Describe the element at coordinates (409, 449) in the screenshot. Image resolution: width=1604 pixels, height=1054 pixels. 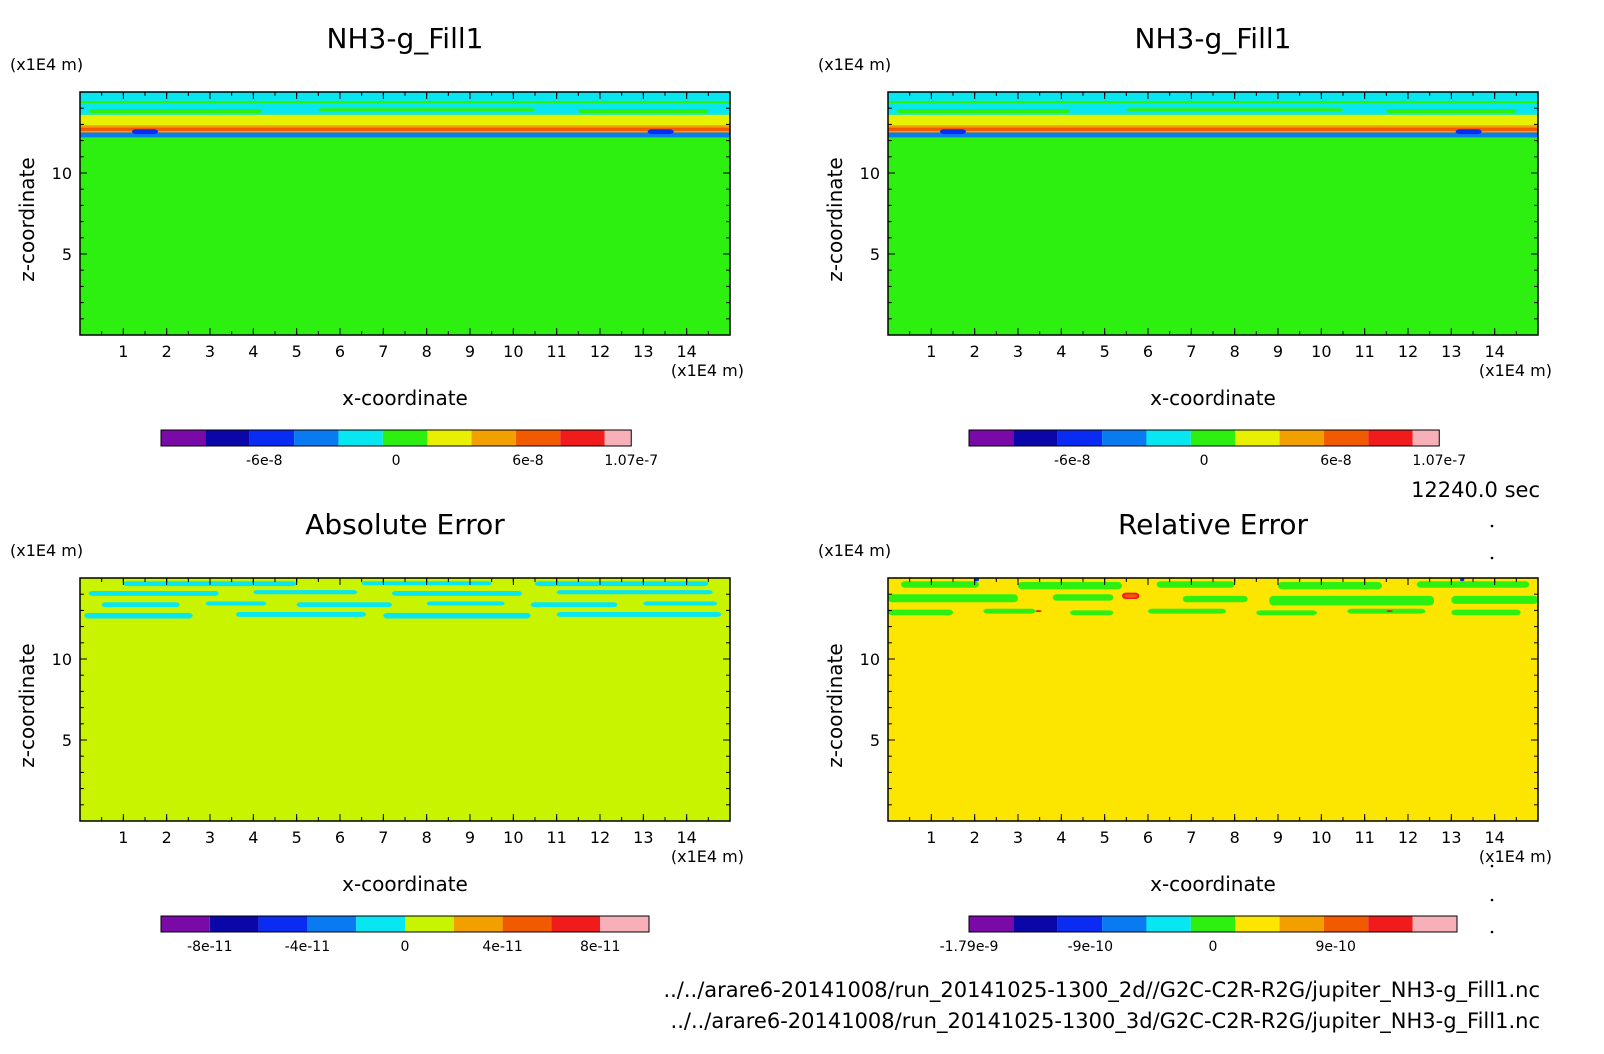
I see `colorbar: -6e-8 0 6e-8 1.07e-7` at that location.